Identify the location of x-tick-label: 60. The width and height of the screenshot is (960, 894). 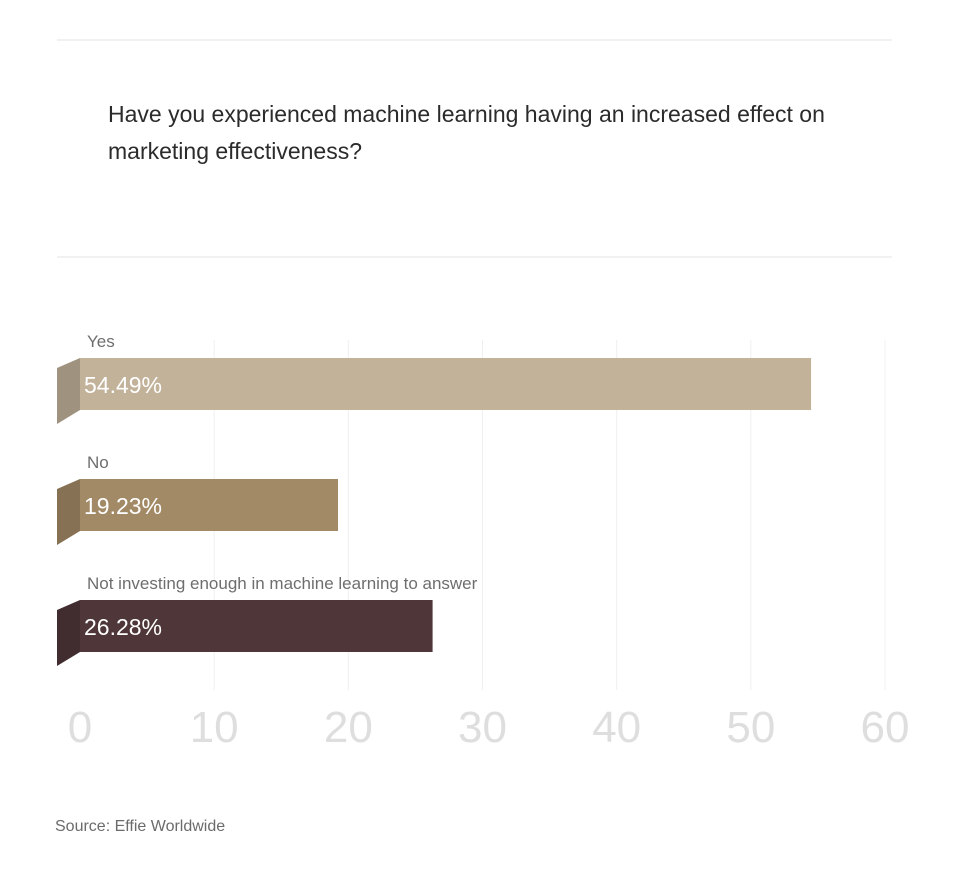
(885, 727).